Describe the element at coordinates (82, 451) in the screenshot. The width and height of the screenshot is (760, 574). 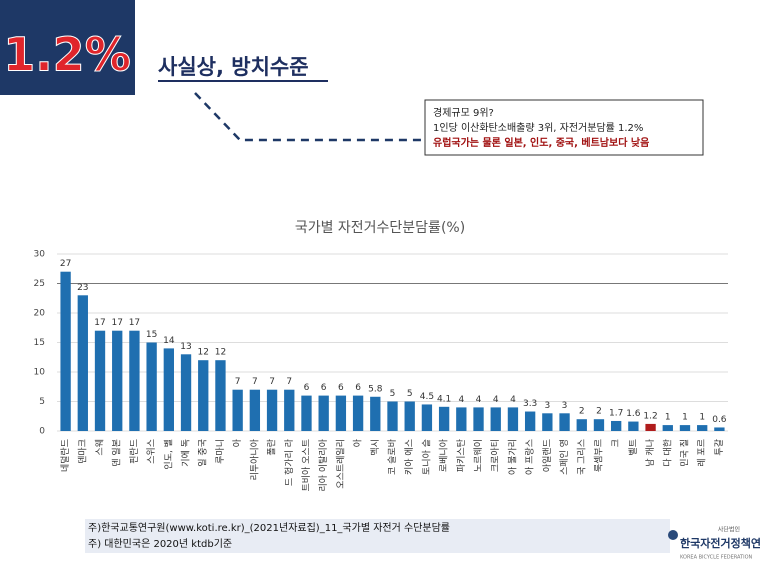
I see `x-tick-label: 덴마크` at that location.